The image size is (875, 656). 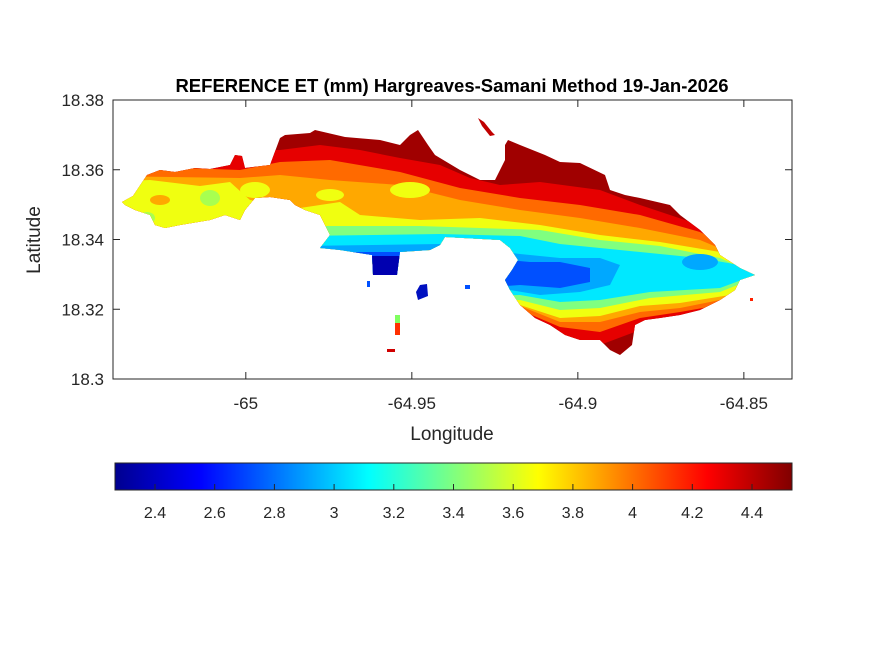 What do you see at coordinates (451, 434) in the screenshot?
I see `x-axis-label: Longitude` at bounding box center [451, 434].